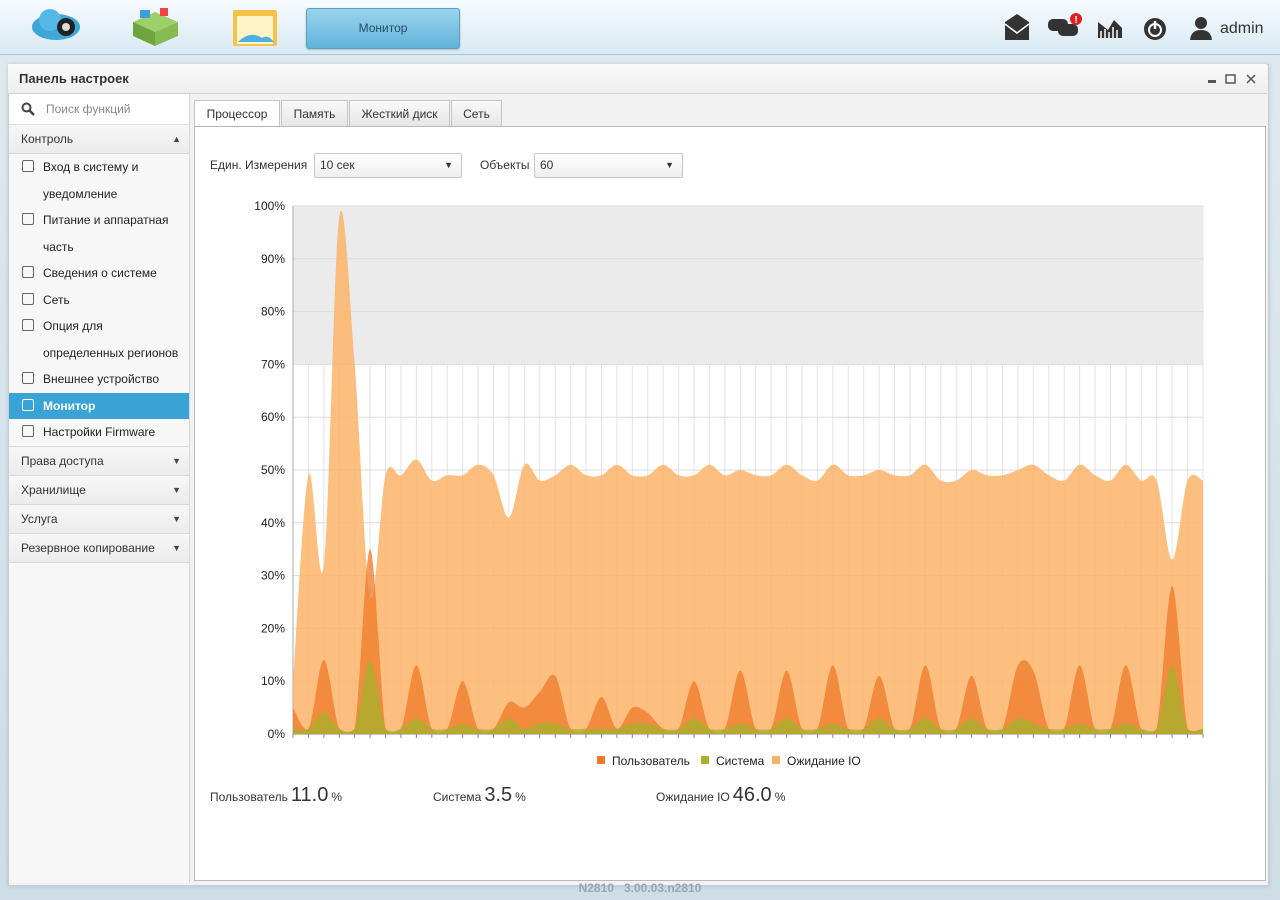 The image size is (1280, 900). What do you see at coordinates (1110, 29) in the screenshot?
I see `stats-icon` at bounding box center [1110, 29].